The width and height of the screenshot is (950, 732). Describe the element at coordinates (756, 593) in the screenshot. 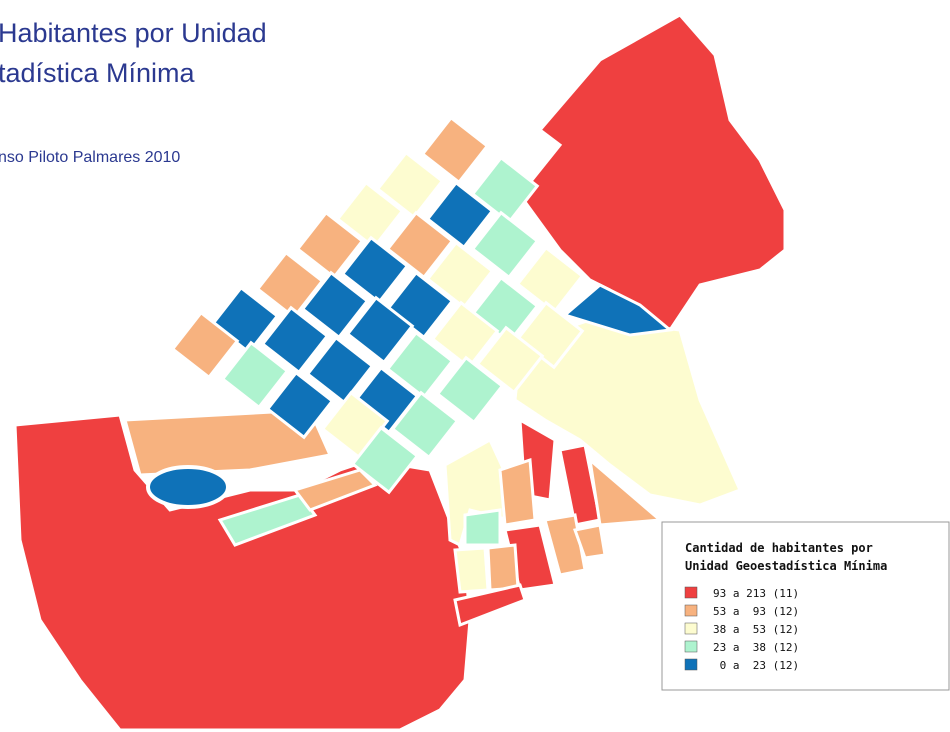

I see `legend-label: 93 a 213 (11)` at that location.